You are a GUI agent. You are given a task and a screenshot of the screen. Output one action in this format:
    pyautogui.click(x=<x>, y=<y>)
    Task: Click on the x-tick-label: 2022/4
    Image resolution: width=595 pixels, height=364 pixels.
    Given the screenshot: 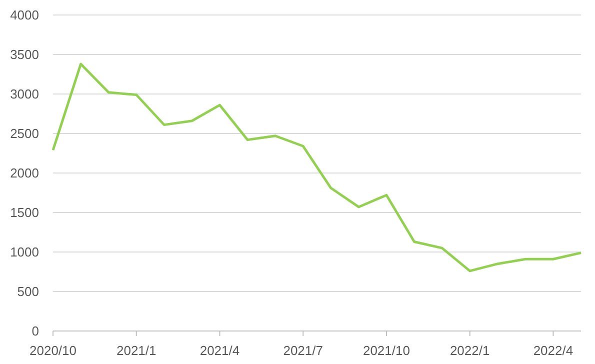 What is the action you would take?
    pyautogui.click(x=553, y=350)
    